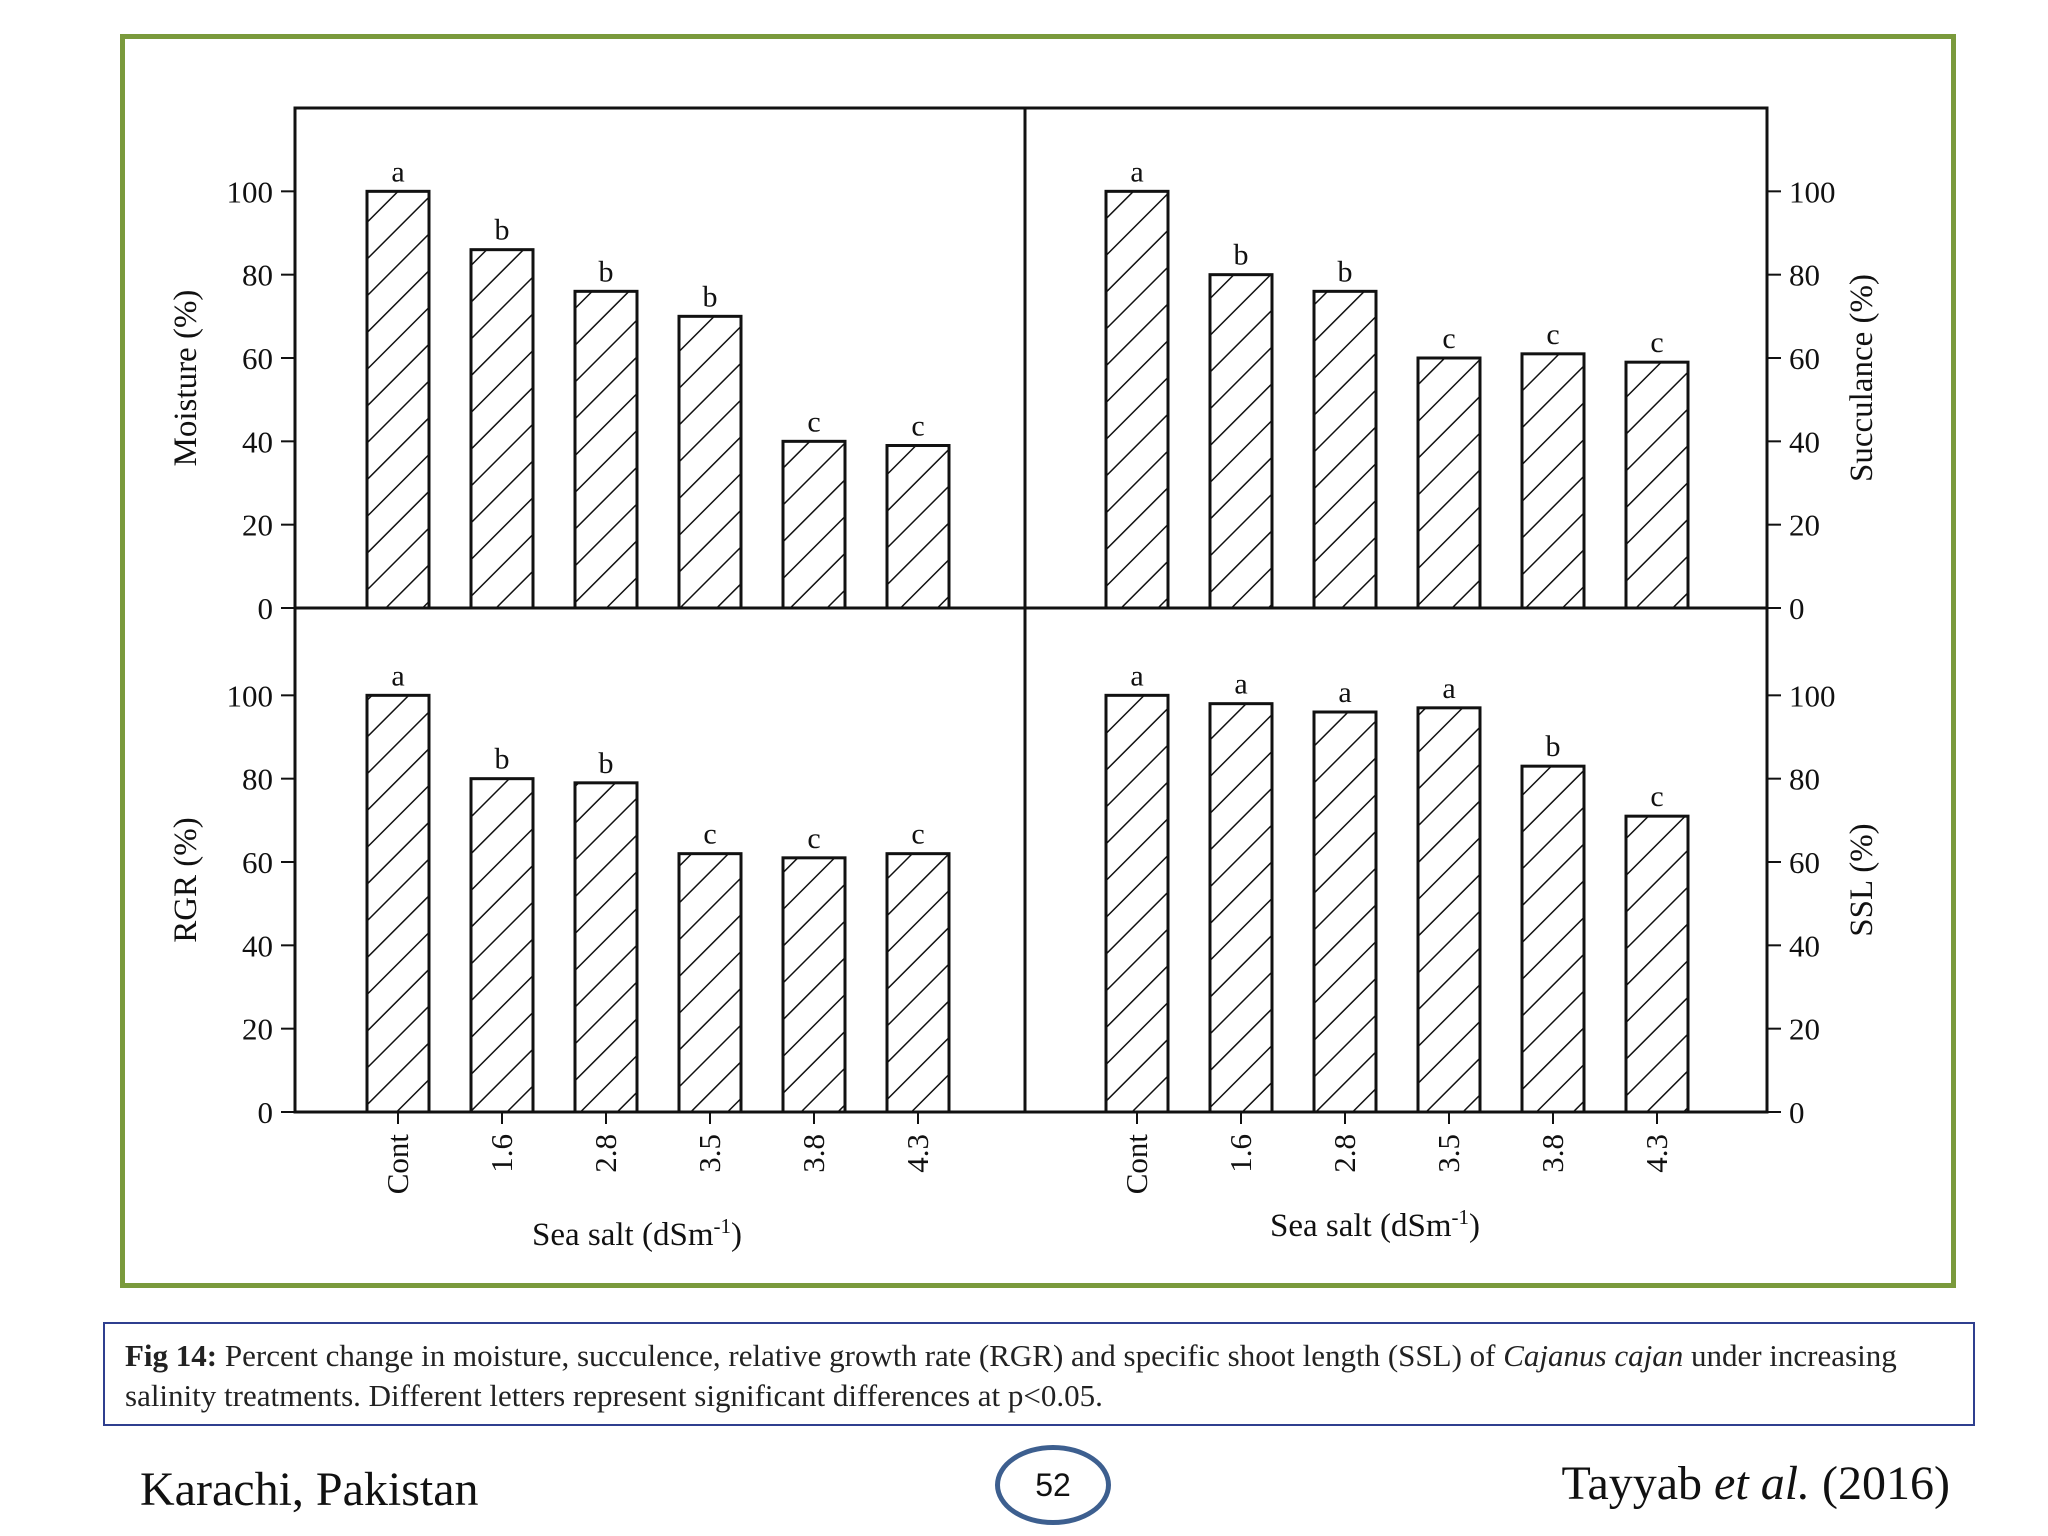 This screenshot has width=2048, height=1536. I want to click on citation-year: (2016), so click(1880, 1483).